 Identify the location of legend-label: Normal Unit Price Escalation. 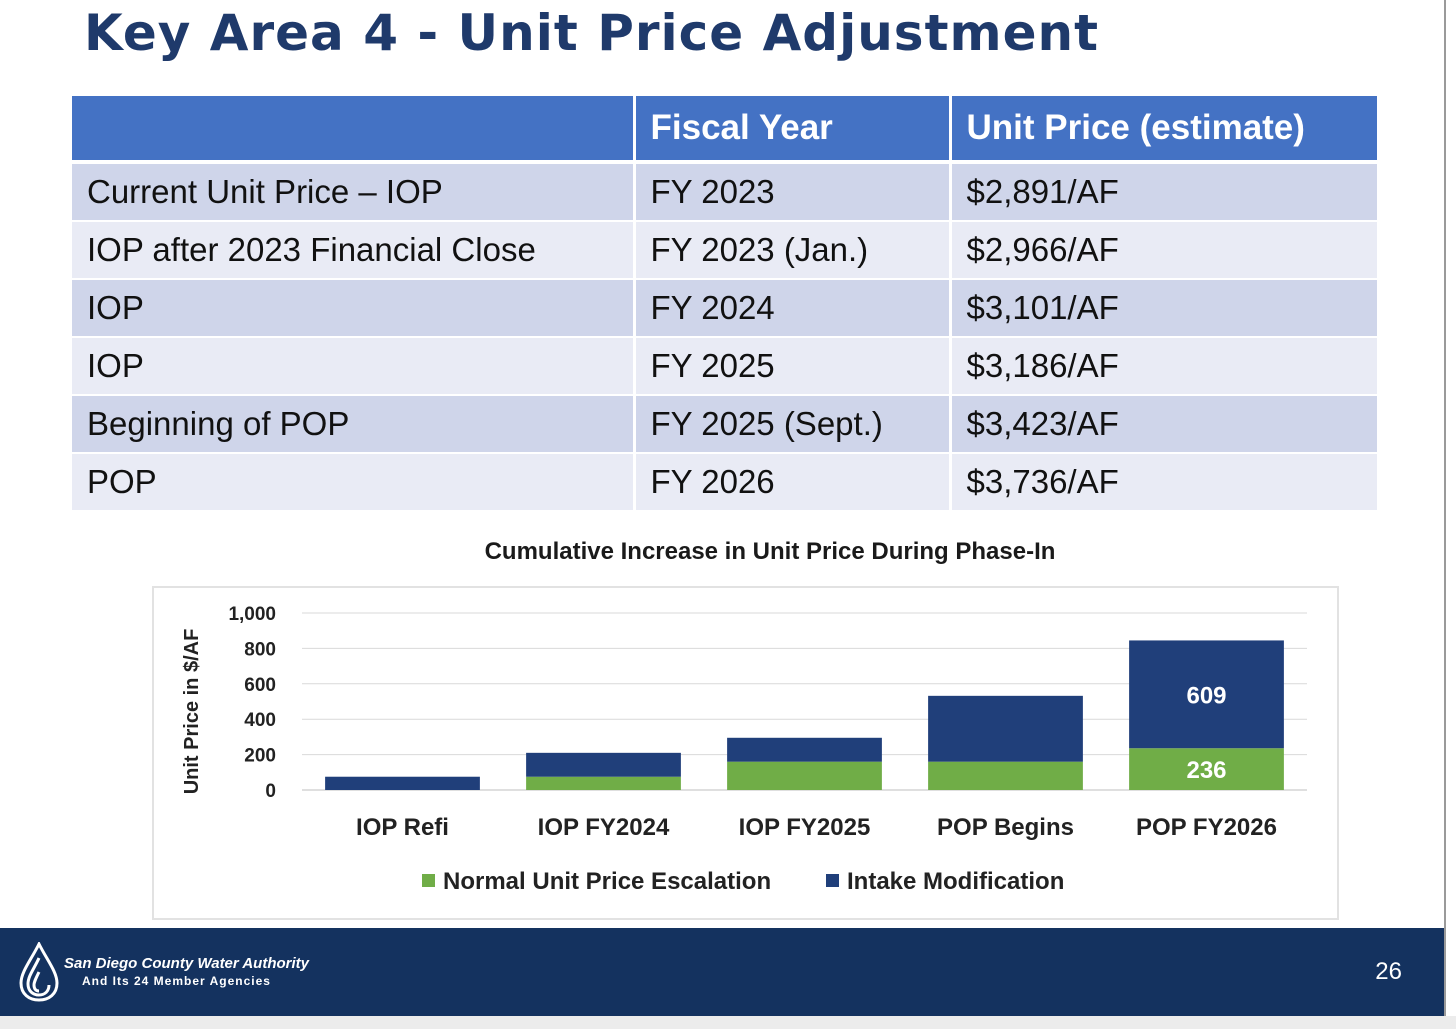
(607, 881).